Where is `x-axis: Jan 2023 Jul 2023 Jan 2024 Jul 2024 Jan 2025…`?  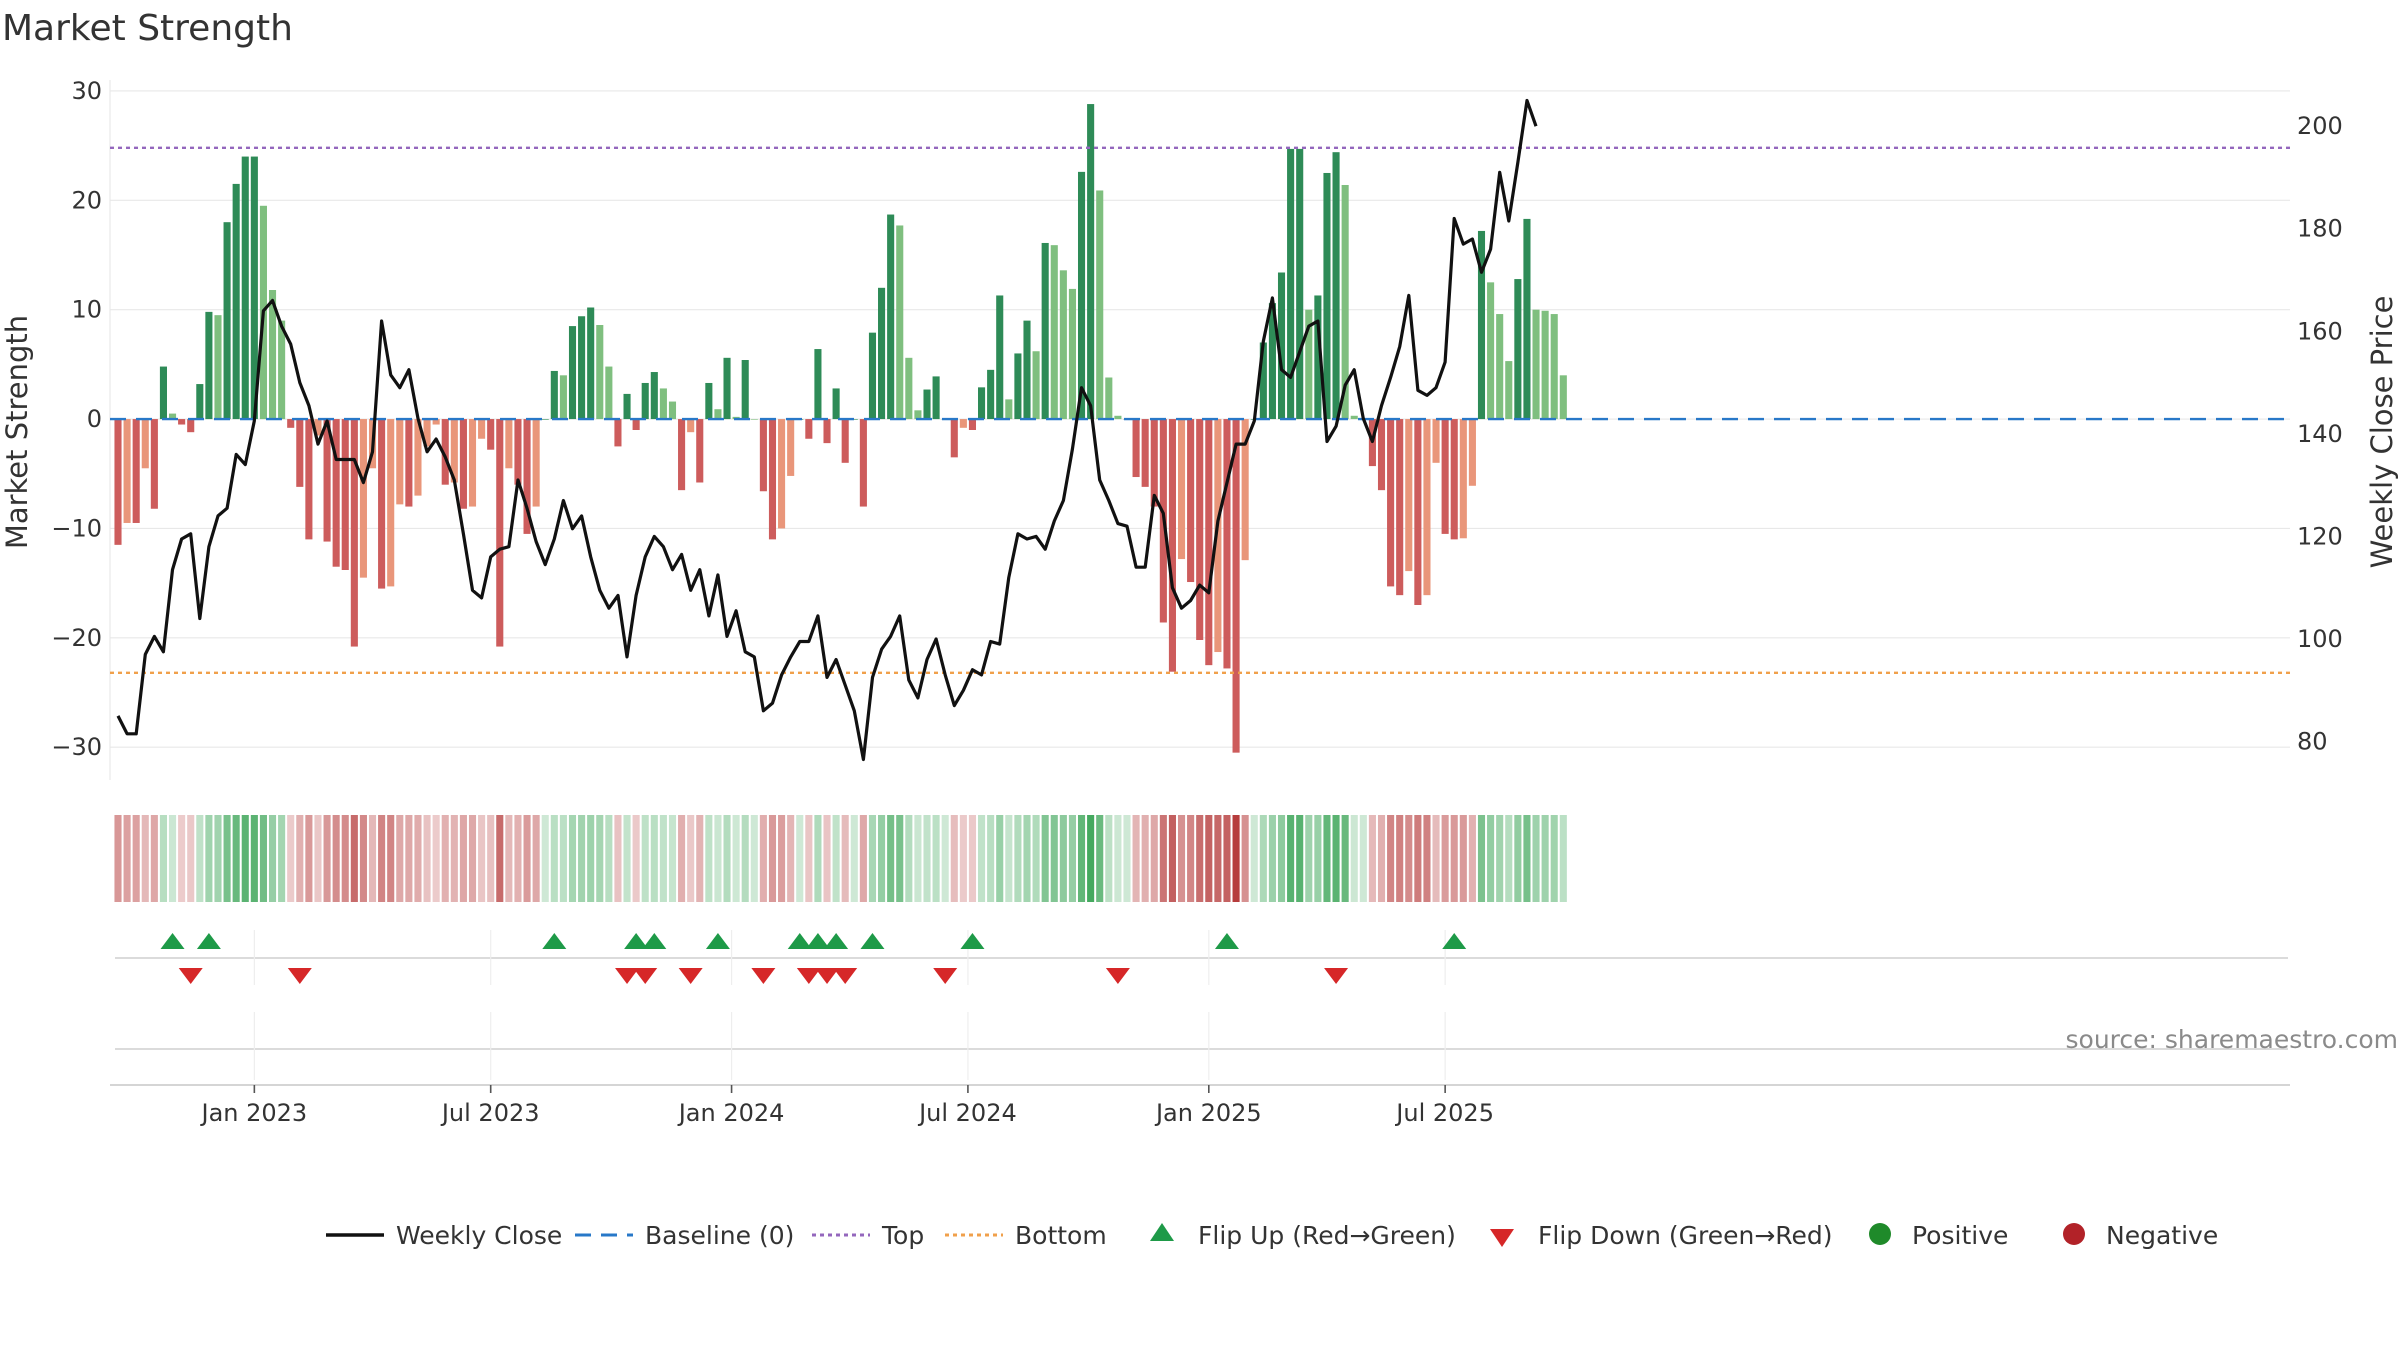
x-axis: Jan 2023 Jul 2023 Jan 2024 Jul 2024 Jan 2025… is located at coordinates (1200, 1105).